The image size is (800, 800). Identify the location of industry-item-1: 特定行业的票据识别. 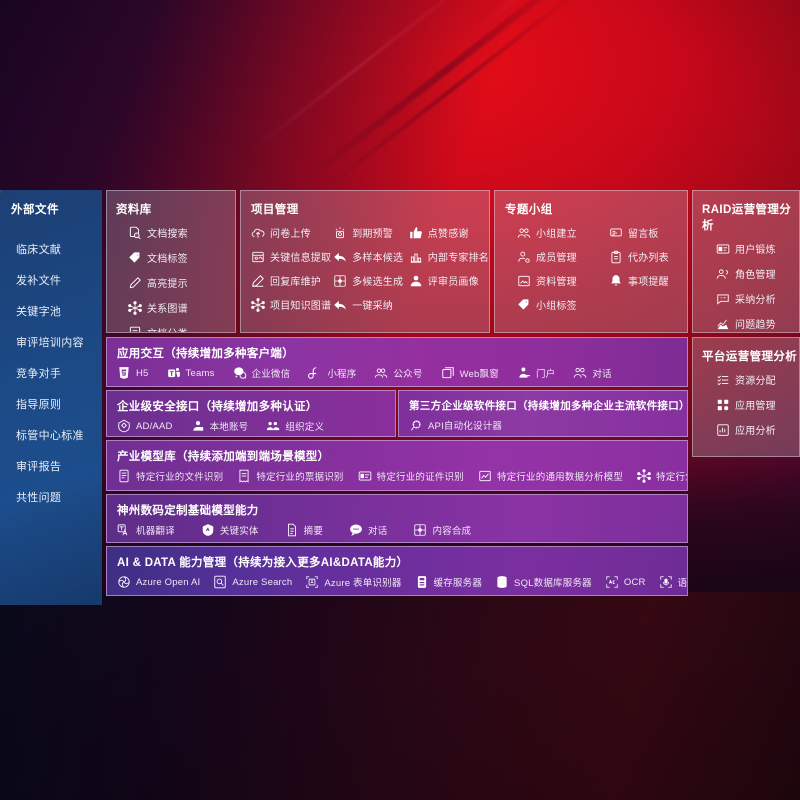
(290, 476).